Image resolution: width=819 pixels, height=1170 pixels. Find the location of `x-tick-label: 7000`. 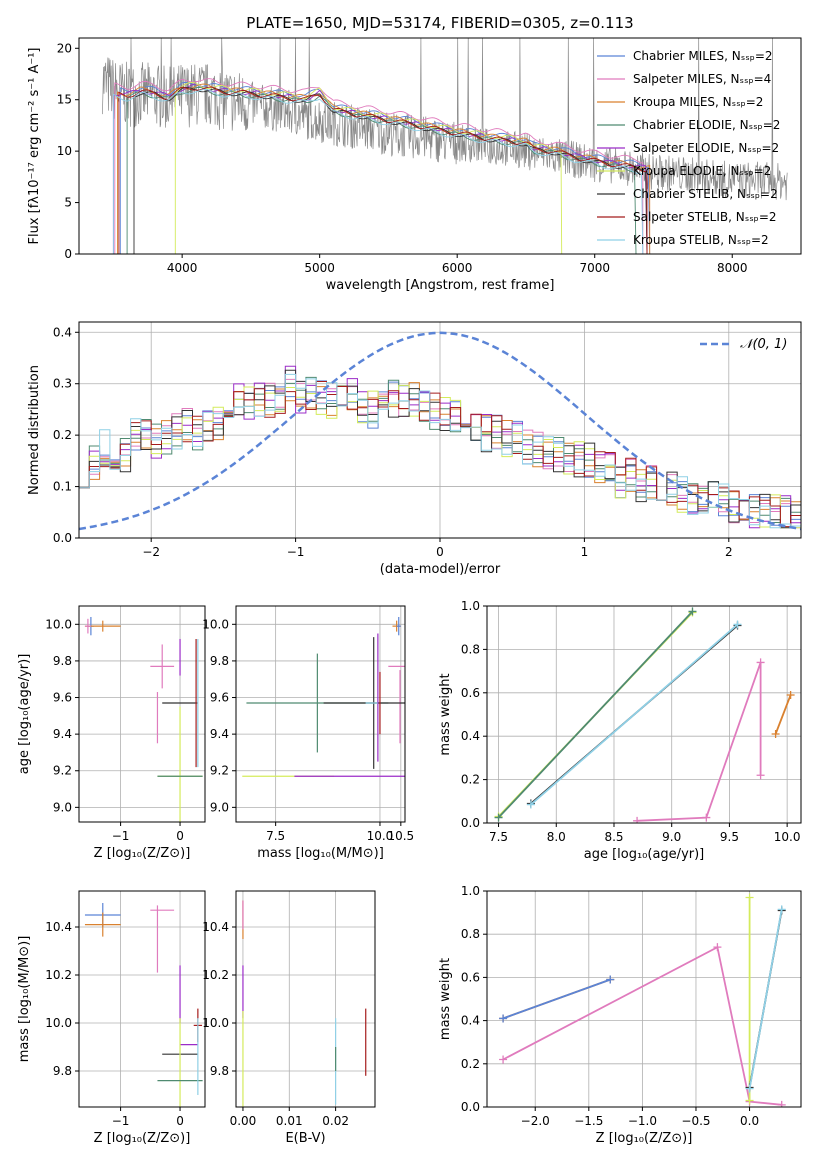

x-tick-label: 7000 is located at coordinates (594, 268).